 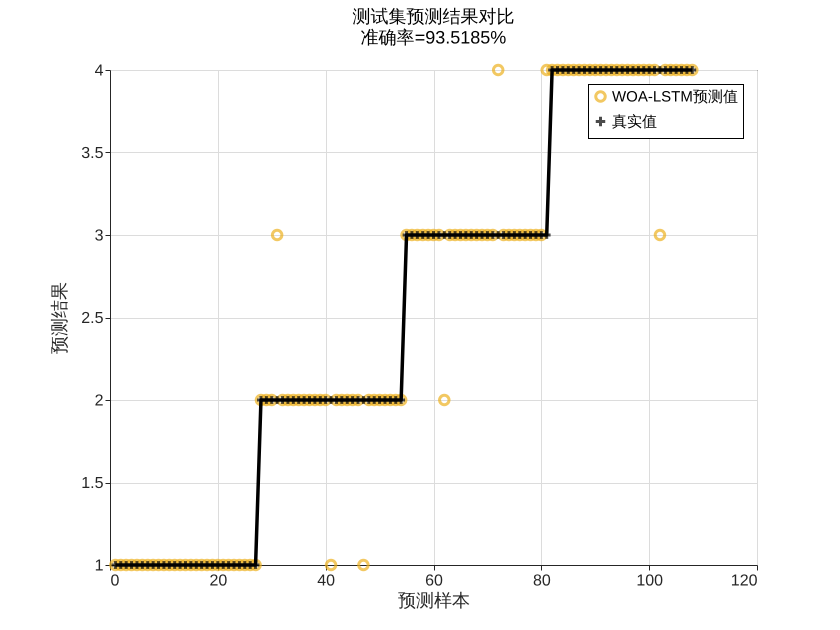 What do you see at coordinates (99, 236) in the screenshot?
I see `y-tick-label: 3` at bounding box center [99, 236].